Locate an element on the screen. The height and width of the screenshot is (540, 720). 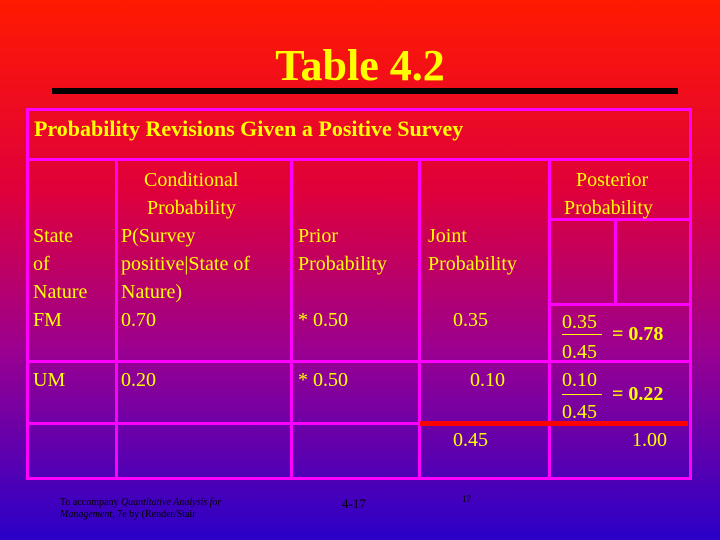
row-um-prior: * 0.50 is located at coordinates (323, 380).